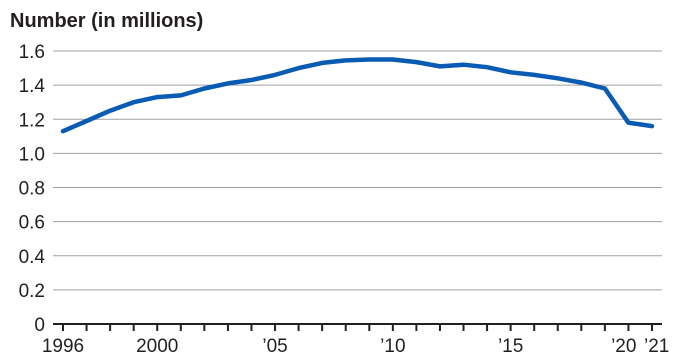 This screenshot has width=678, height=358. What do you see at coordinates (63, 346) in the screenshot?
I see `x-tick-label: 1996` at bounding box center [63, 346].